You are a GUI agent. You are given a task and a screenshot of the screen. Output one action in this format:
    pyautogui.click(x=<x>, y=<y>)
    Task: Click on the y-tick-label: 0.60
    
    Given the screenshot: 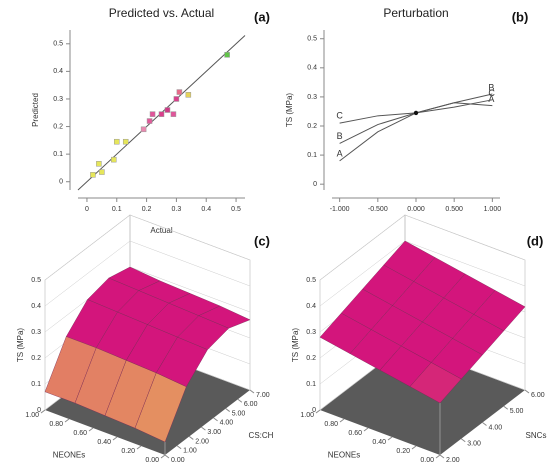 What is the action you would take?
    pyautogui.click(x=80, y=433)
    